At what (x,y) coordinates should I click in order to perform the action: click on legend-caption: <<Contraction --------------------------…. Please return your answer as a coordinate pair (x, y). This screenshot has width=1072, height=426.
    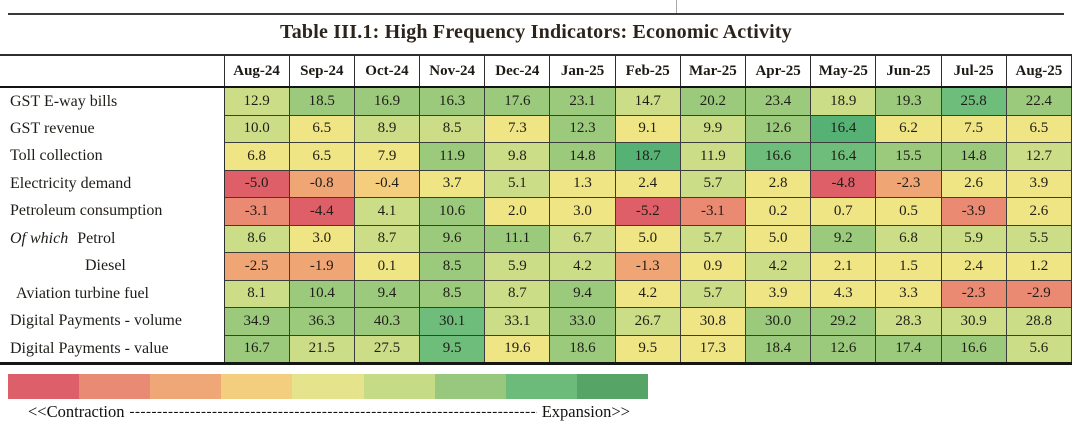
    Looking at the image, I should click on (329, 412).